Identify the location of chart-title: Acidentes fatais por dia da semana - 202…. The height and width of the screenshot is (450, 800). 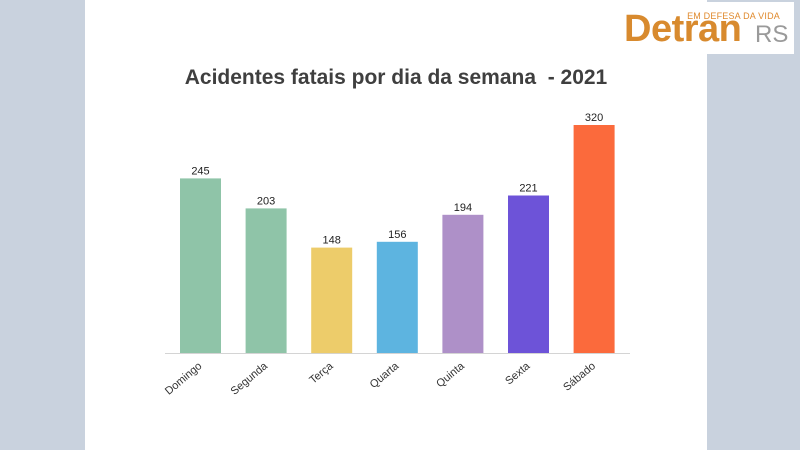
(396, 77).